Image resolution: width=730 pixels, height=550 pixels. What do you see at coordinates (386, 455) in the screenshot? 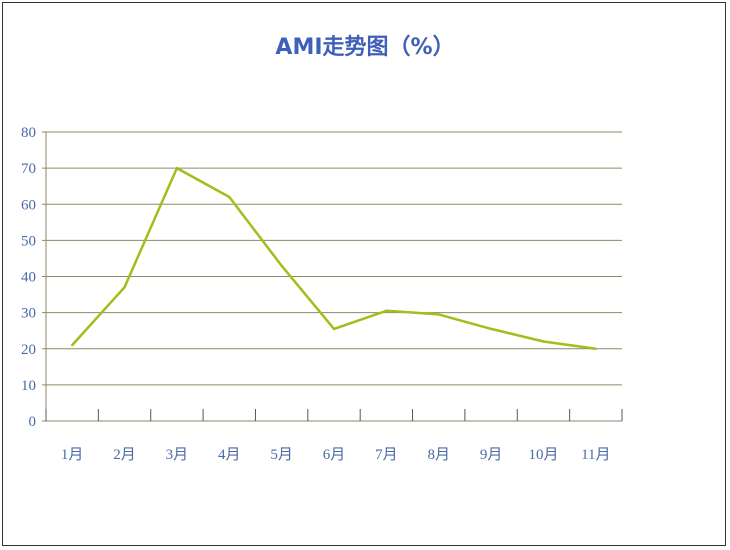
I see `x-tick-label: 7月` at bounding box center [386, 455].